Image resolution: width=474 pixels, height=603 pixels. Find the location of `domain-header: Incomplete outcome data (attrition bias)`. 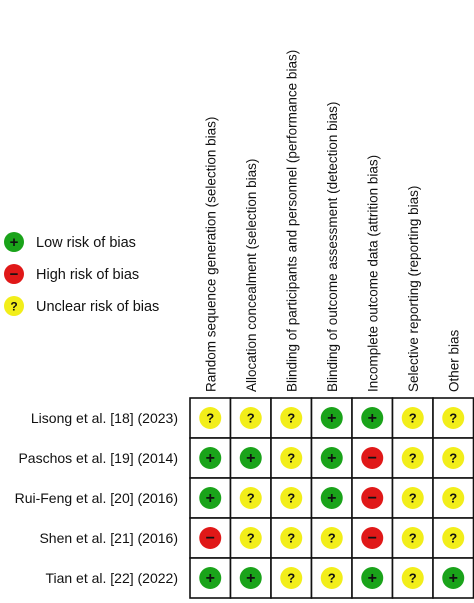

domain-header: Incomplete outcome data (attrition bias) is located at coordinates (372, 273).